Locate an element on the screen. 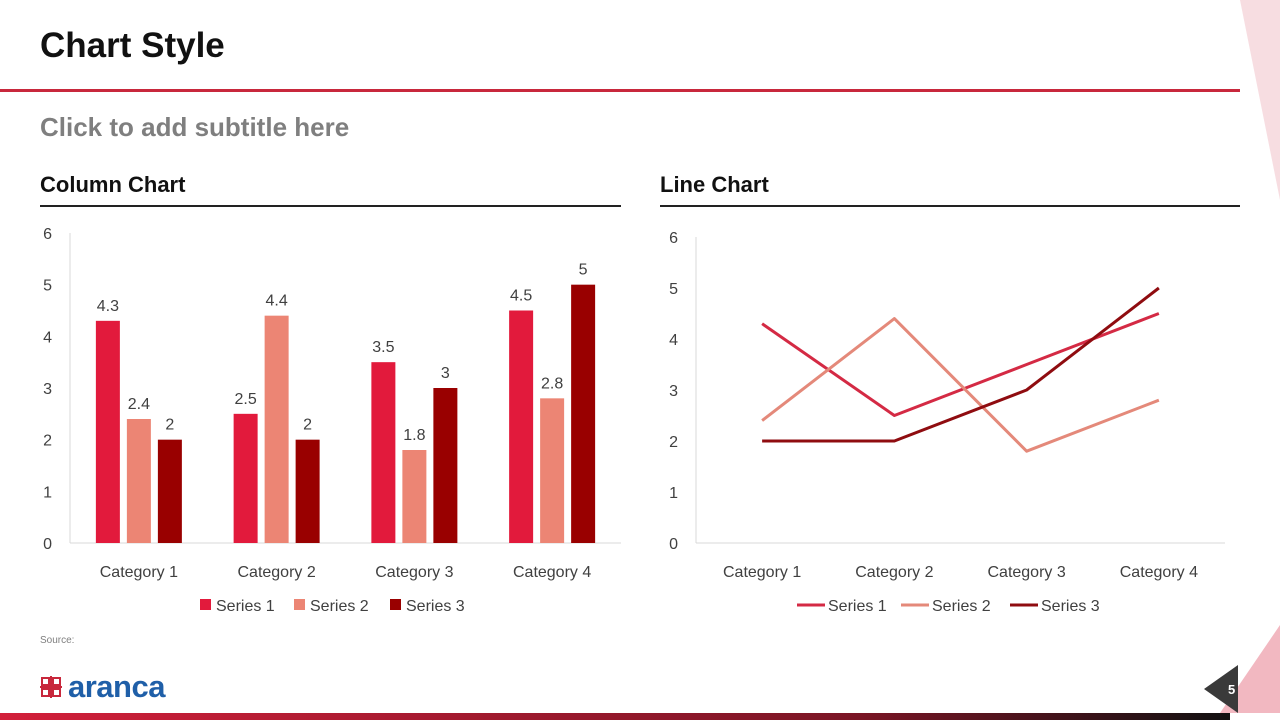 This screenshot has width=1280, height=720. line-chart-divider is located at coordinates (950, 206).